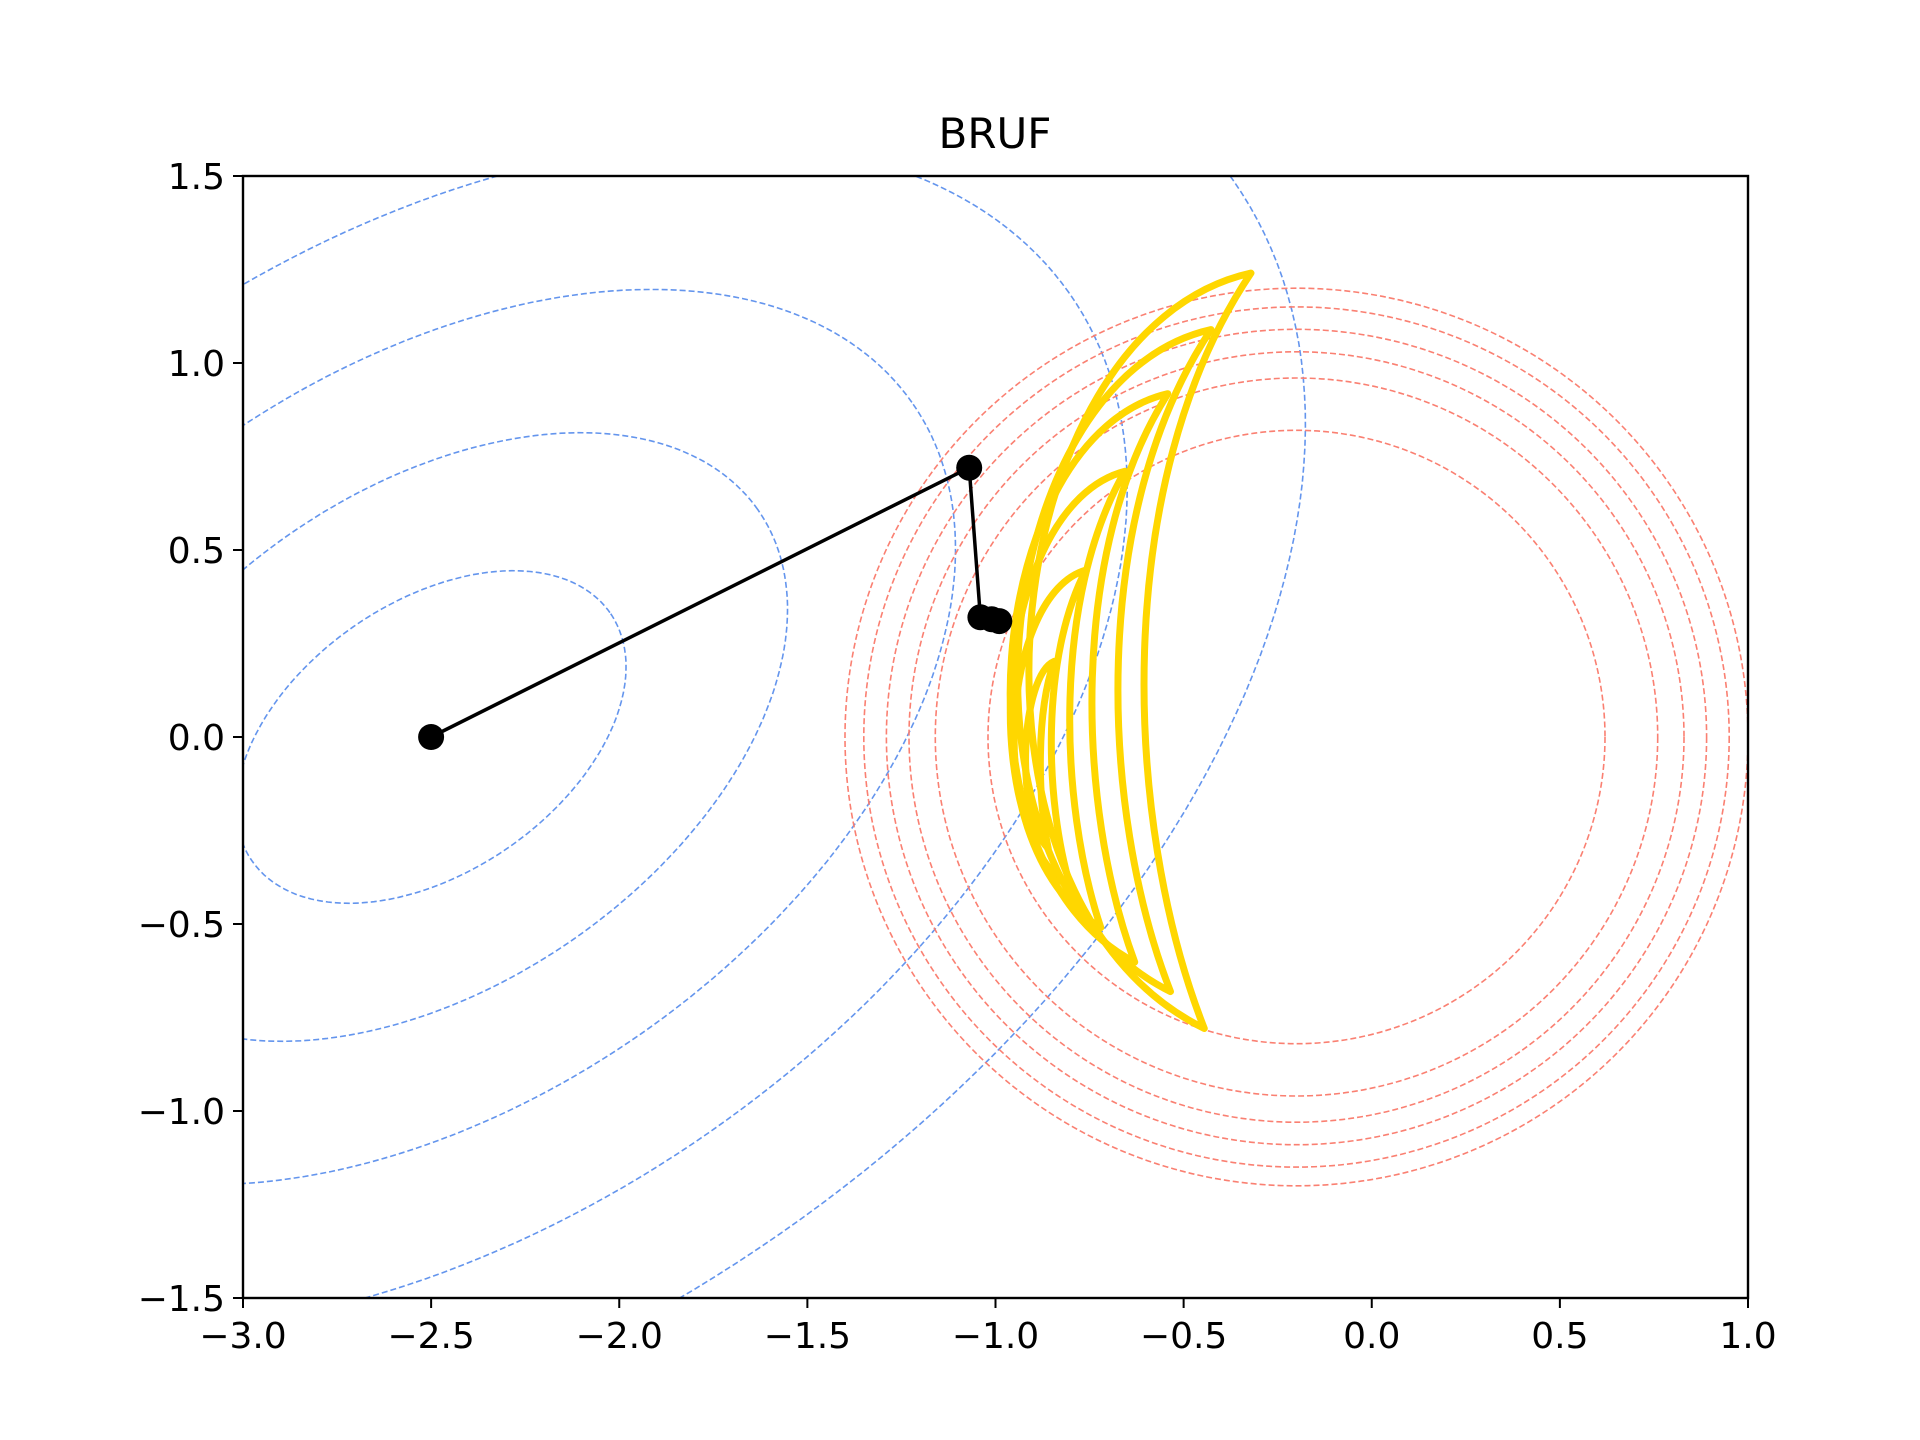 This screenshot has height=1440, width=1920. Describe the element at coordinates (995, 133) in the screenshot. I see `chart-title: BRUF` at that location.